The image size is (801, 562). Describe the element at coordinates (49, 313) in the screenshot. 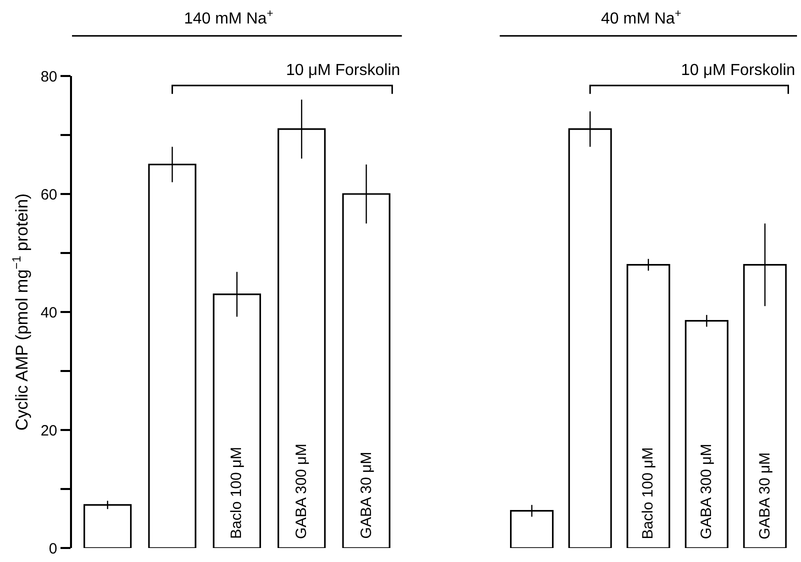

I see `y-tick-label: 40` at that location.